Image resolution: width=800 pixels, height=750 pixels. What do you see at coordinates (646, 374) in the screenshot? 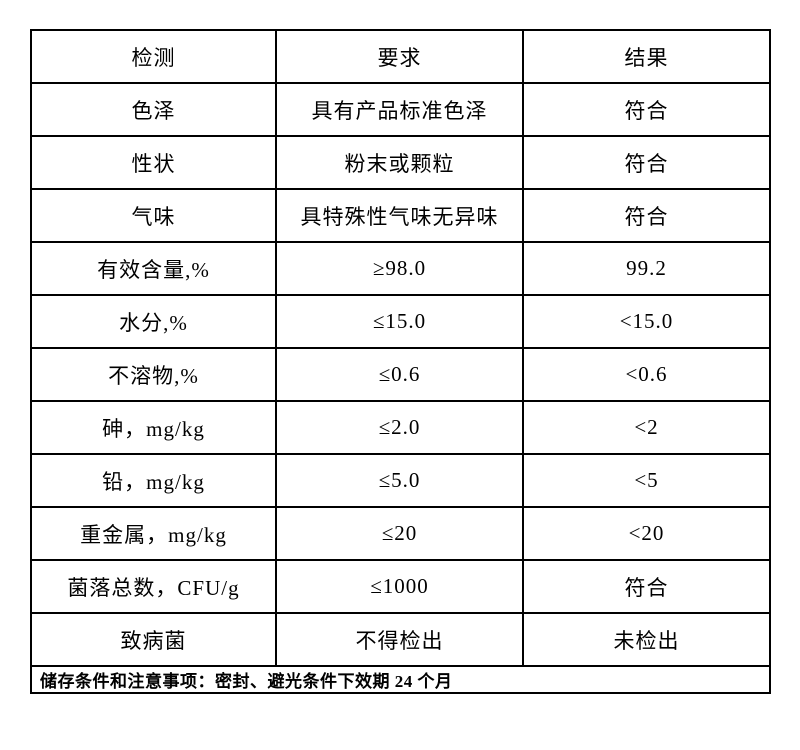
I see `cell-result: <0.6` at bounding box center [646, 374].